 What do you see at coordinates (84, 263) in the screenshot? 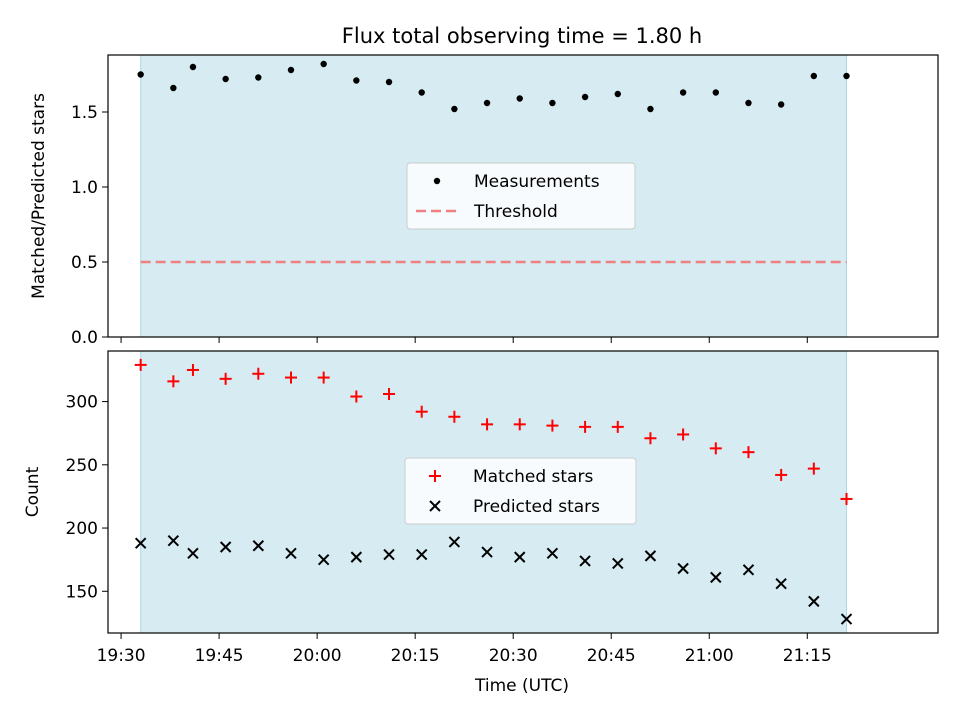
I see `top-ytick-label-1: 0.5` at bounding box center [84, 263].